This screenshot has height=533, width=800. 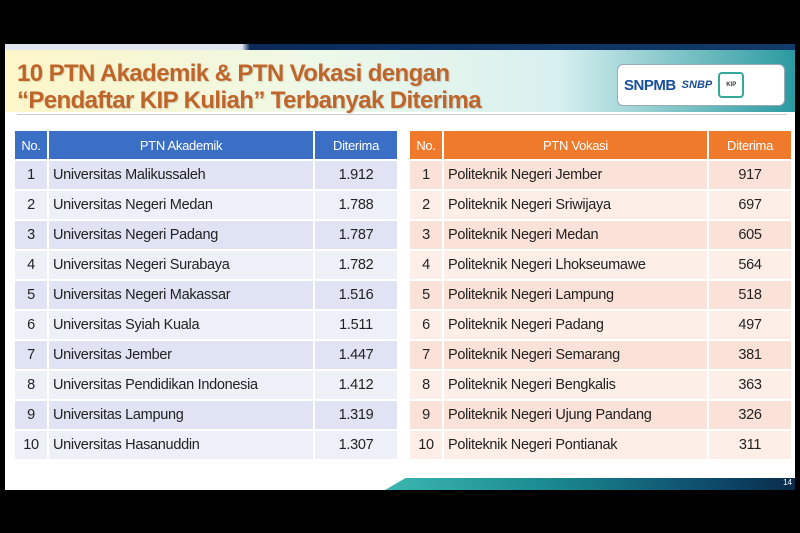 I want to click on accepted-count-cell: 605, so click(x=750, y=235).